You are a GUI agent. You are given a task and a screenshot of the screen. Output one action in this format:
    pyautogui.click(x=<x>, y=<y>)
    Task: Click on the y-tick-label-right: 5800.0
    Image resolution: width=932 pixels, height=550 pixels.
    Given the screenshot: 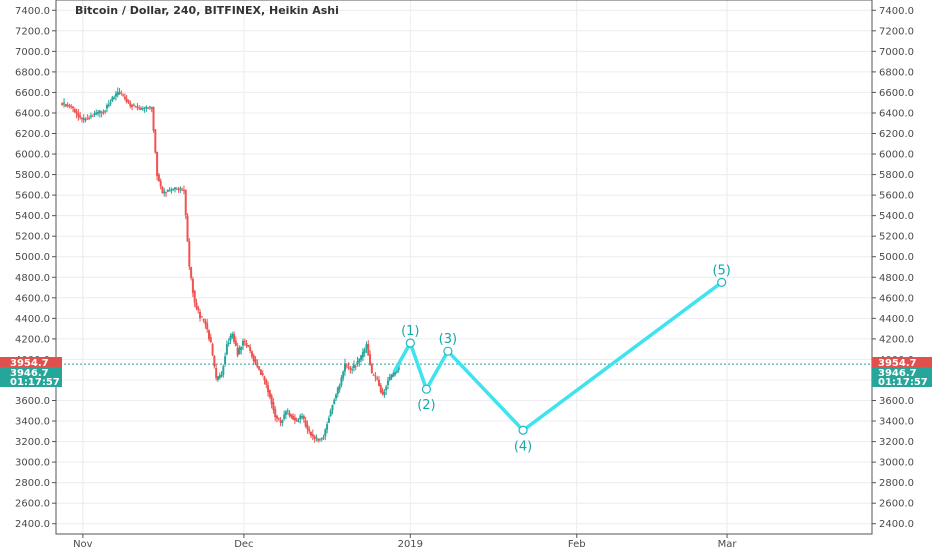 What is the action you would take?
    pyautogui.click(x=896, y=175)
    